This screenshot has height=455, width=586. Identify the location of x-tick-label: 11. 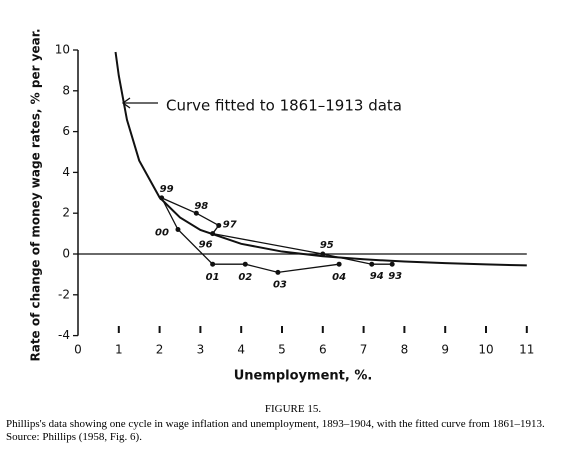
(526, 350).